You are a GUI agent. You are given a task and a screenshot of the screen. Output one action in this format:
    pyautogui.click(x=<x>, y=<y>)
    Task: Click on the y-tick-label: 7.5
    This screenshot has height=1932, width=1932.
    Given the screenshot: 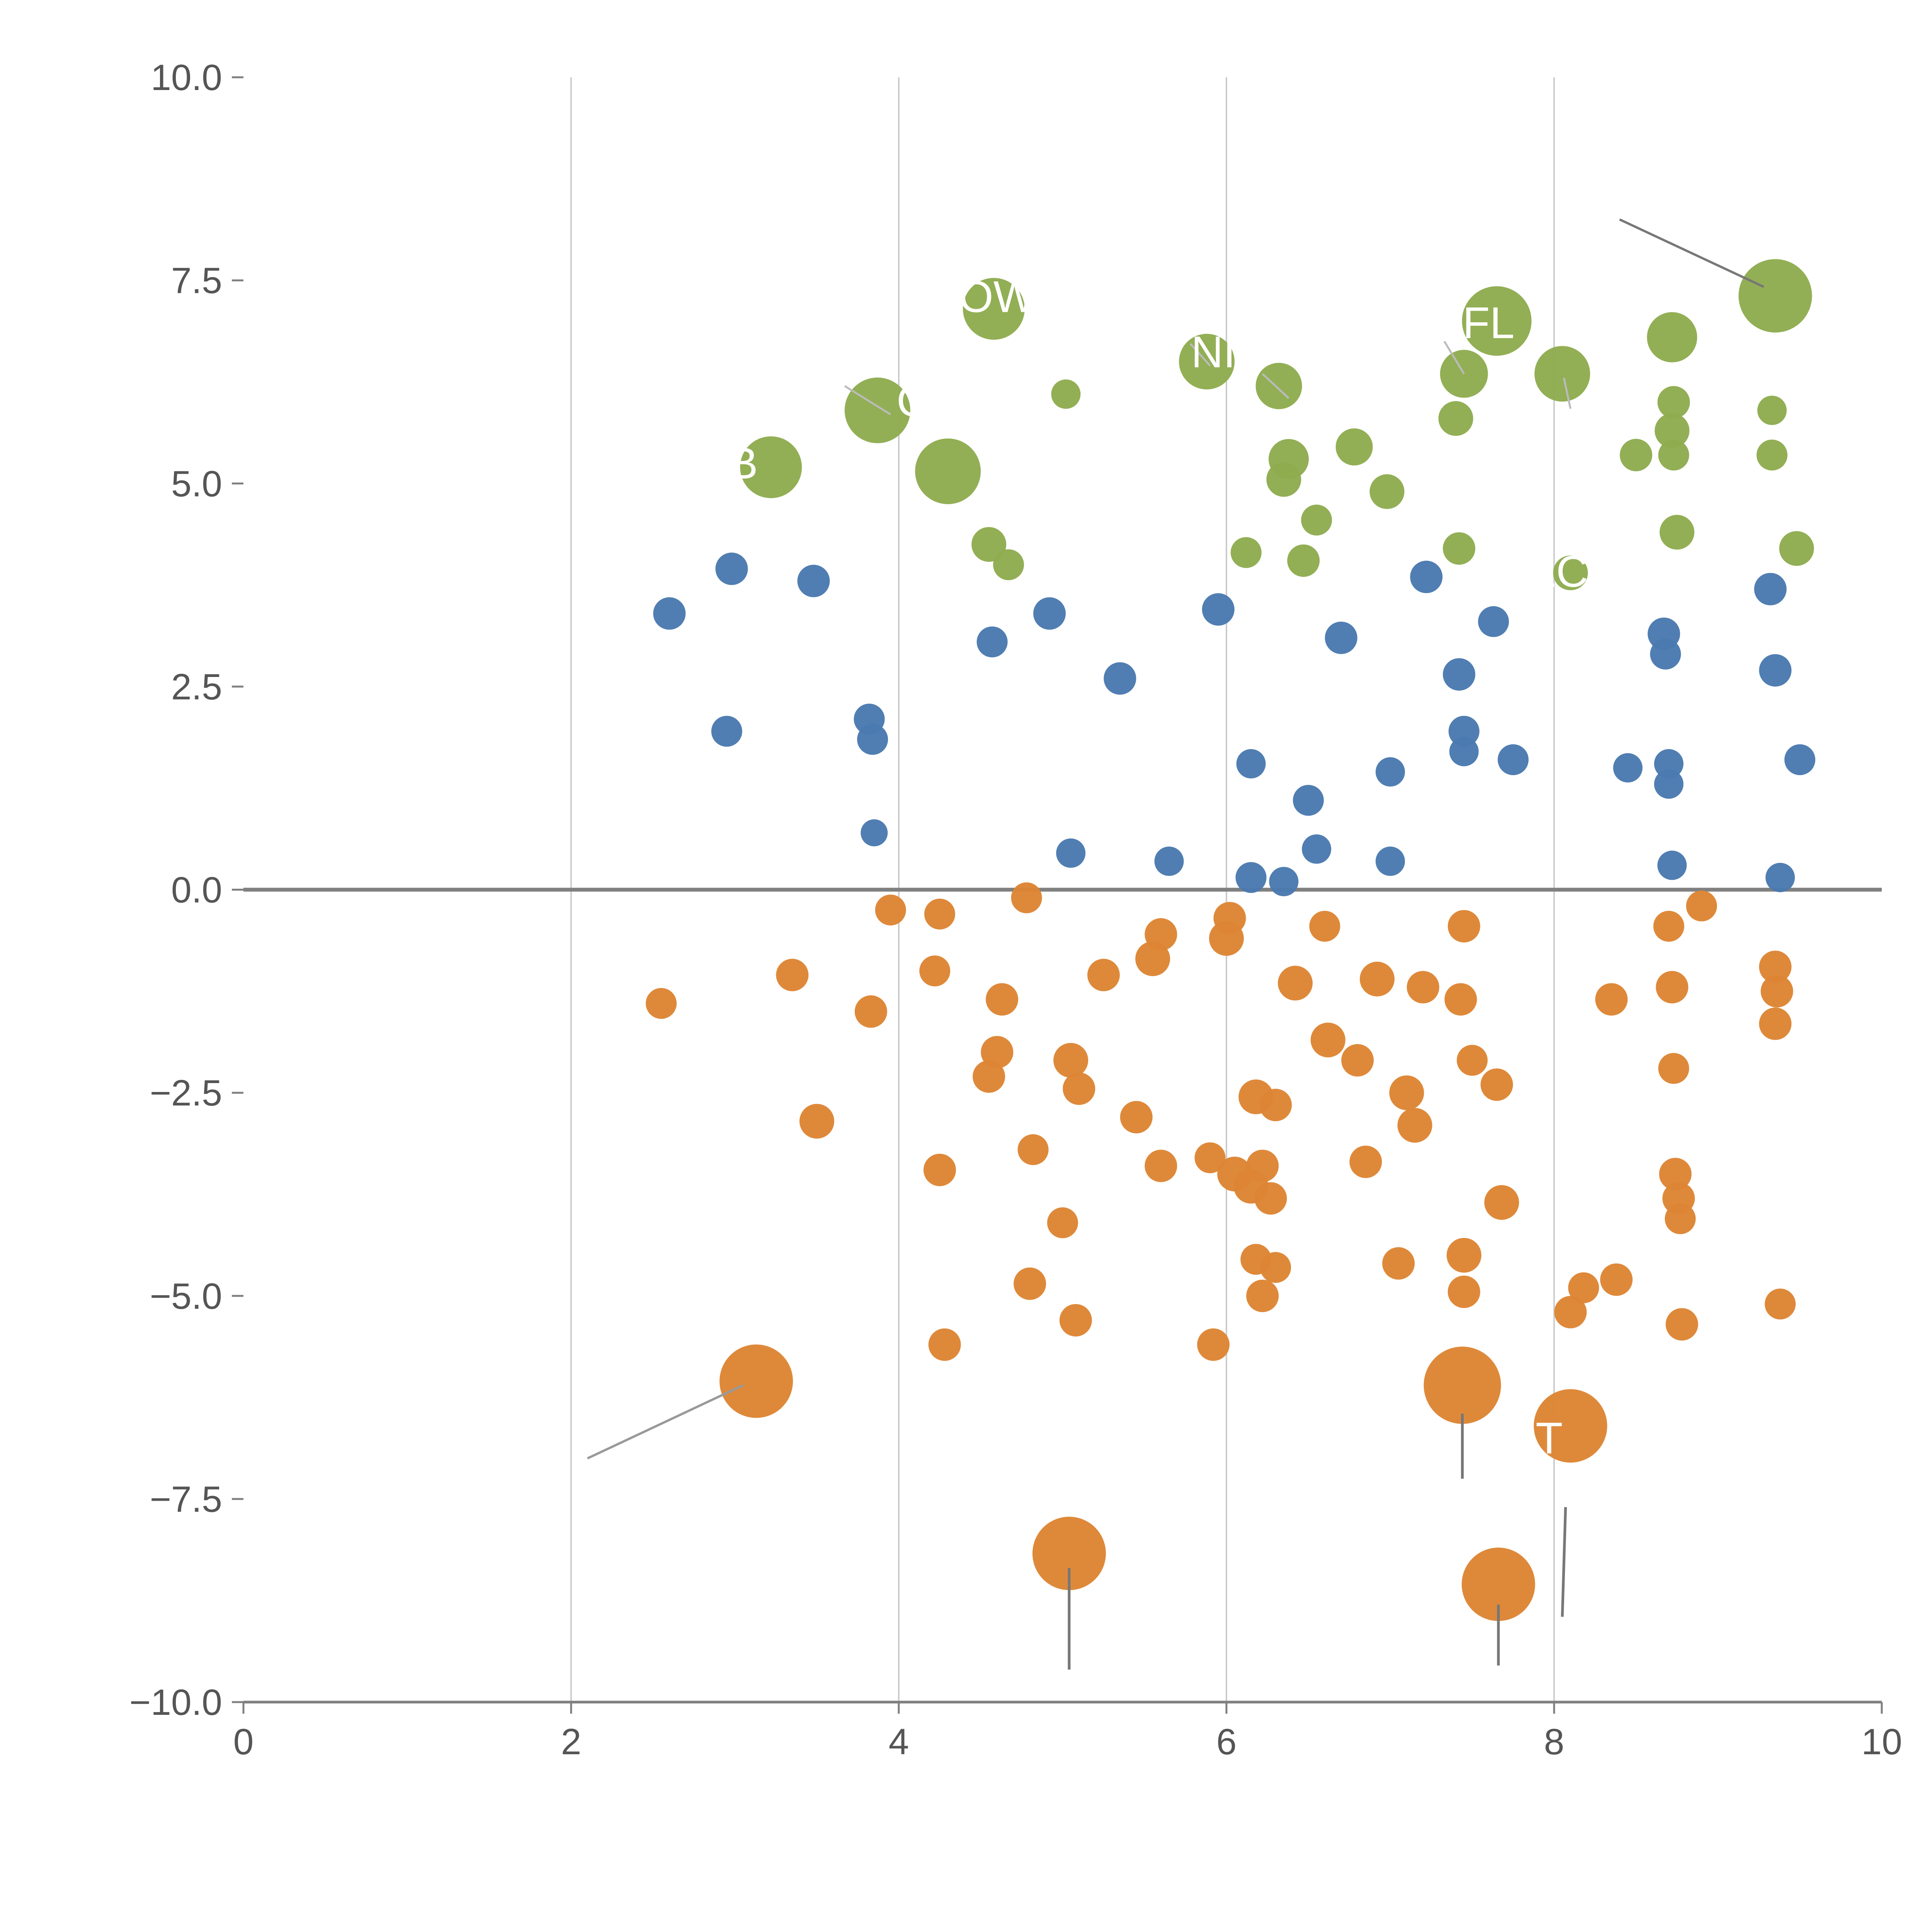 What is the action you would take?
    pyautogui.click(x=197, y=280)
    